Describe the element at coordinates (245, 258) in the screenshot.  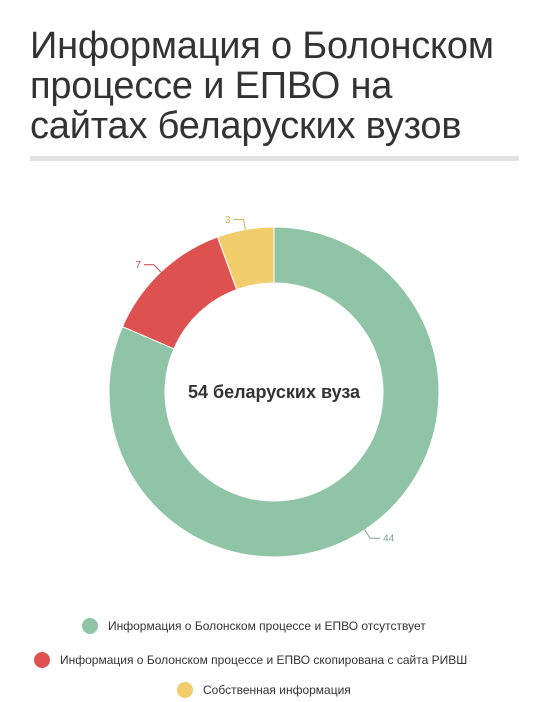
I see `donut-slice-own` at that location.